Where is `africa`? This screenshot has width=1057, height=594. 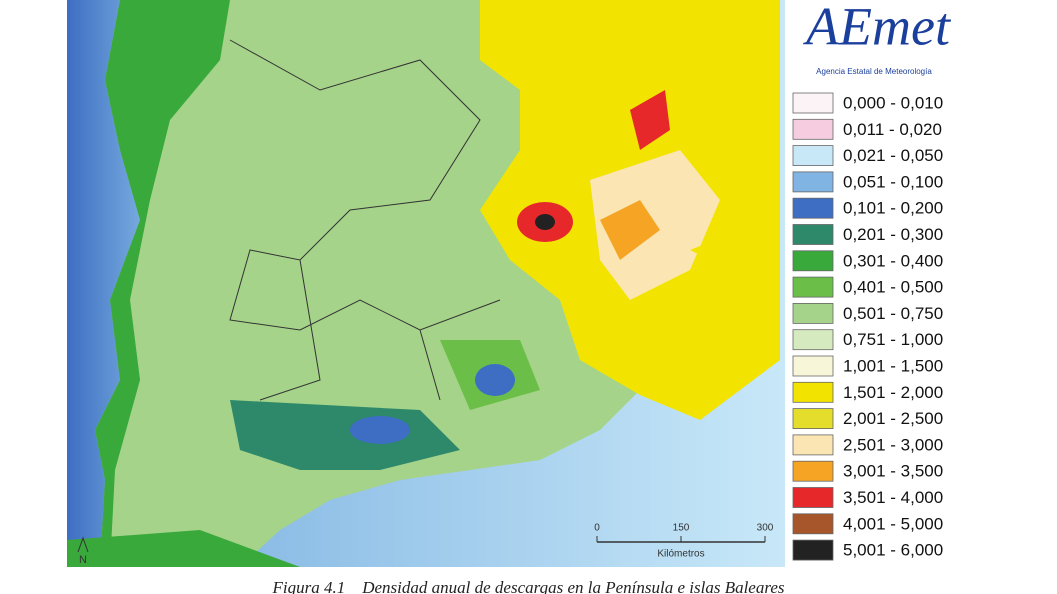
africa is located at coordinates (183, 548).